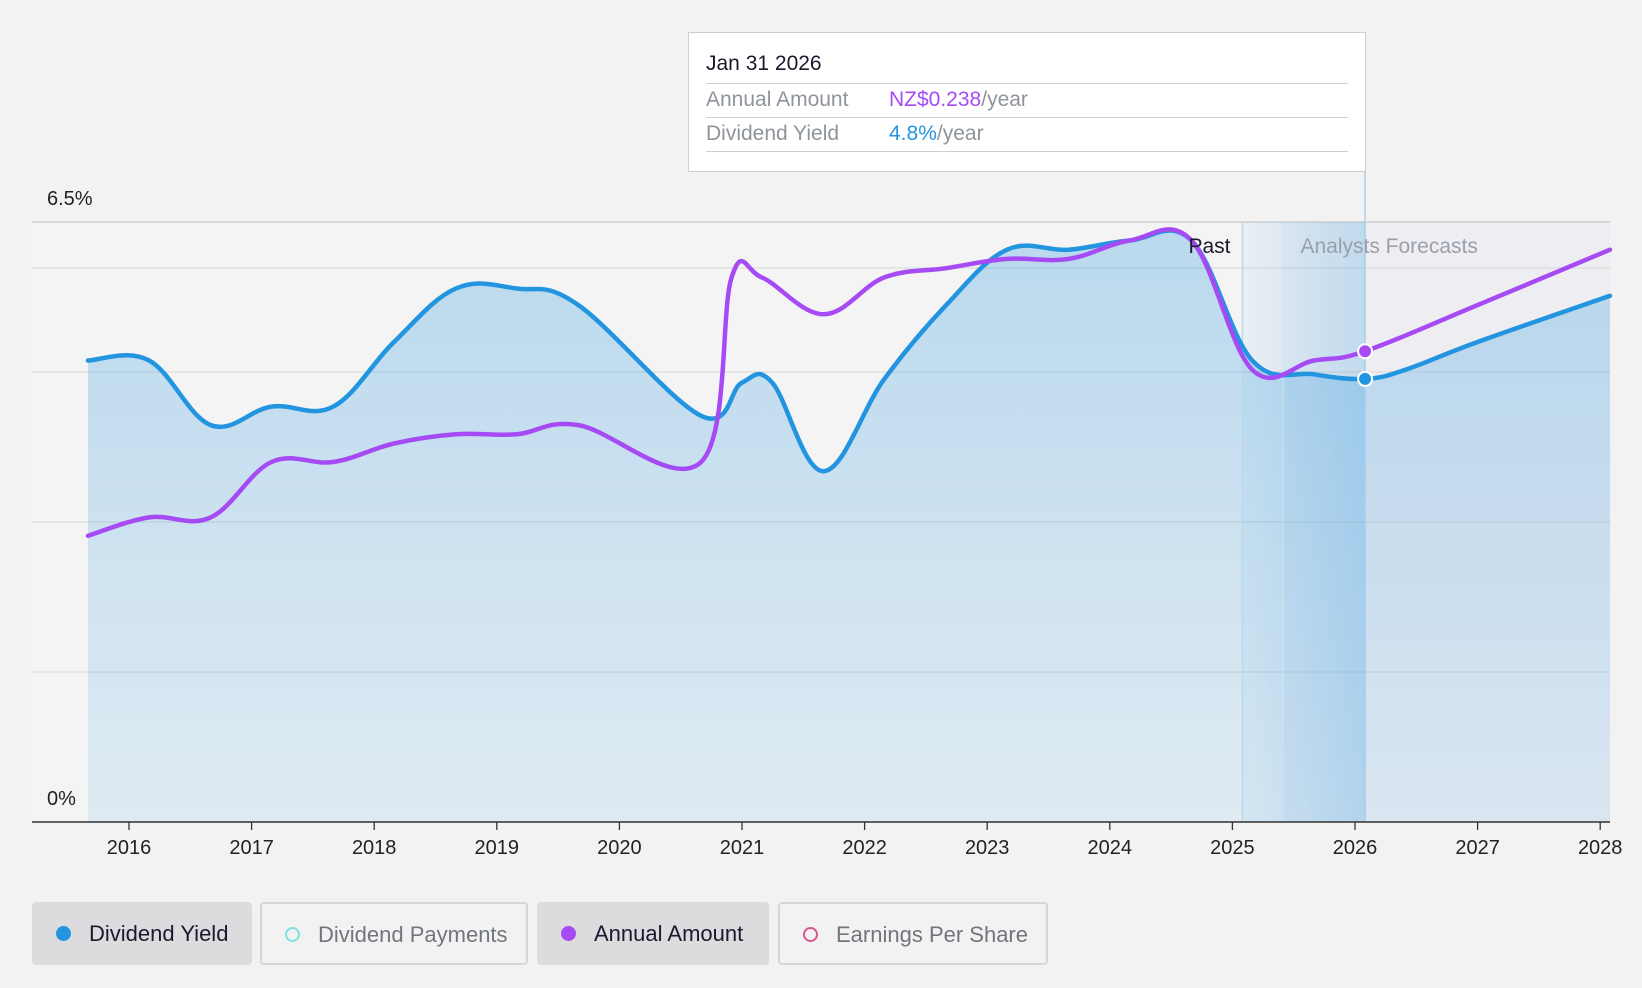 Image resolution: width=1642 pixels, height=988 pixels. I want to click on x-tick-label: 2017, so click(251, 848).